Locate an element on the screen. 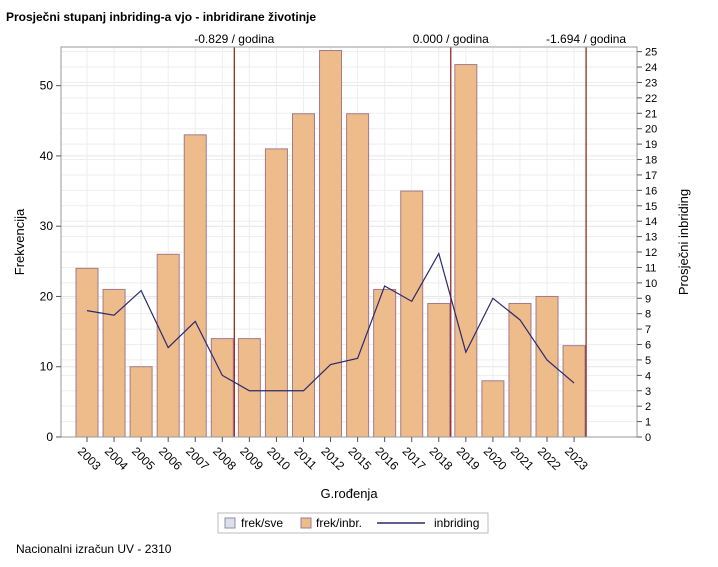 The height and width of the screenshot is (567, 718). y2-tick-label: 24 is located at coordinates (651, 68).